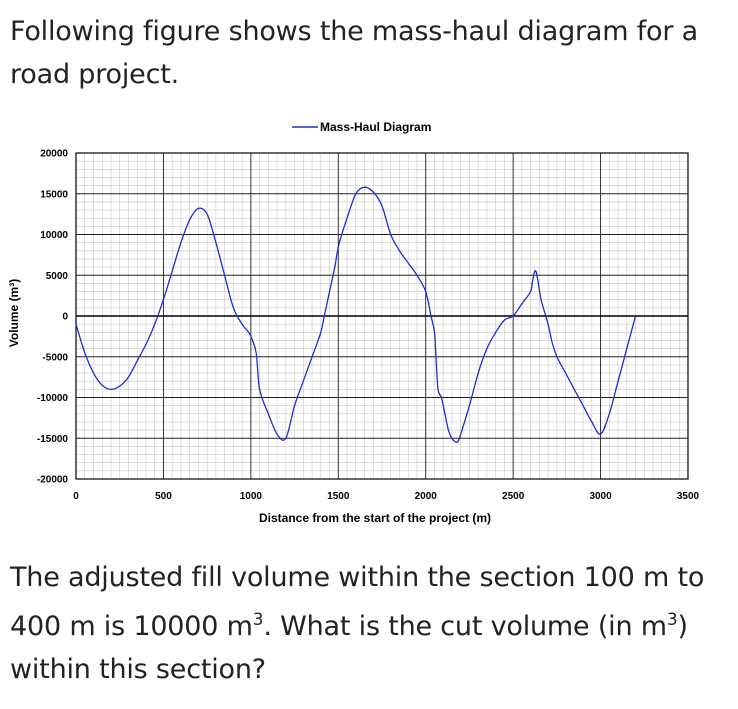 The width and height of the screenshot is (738, 709). I want to click on y-tick-label: -10000, so click(53, 398).